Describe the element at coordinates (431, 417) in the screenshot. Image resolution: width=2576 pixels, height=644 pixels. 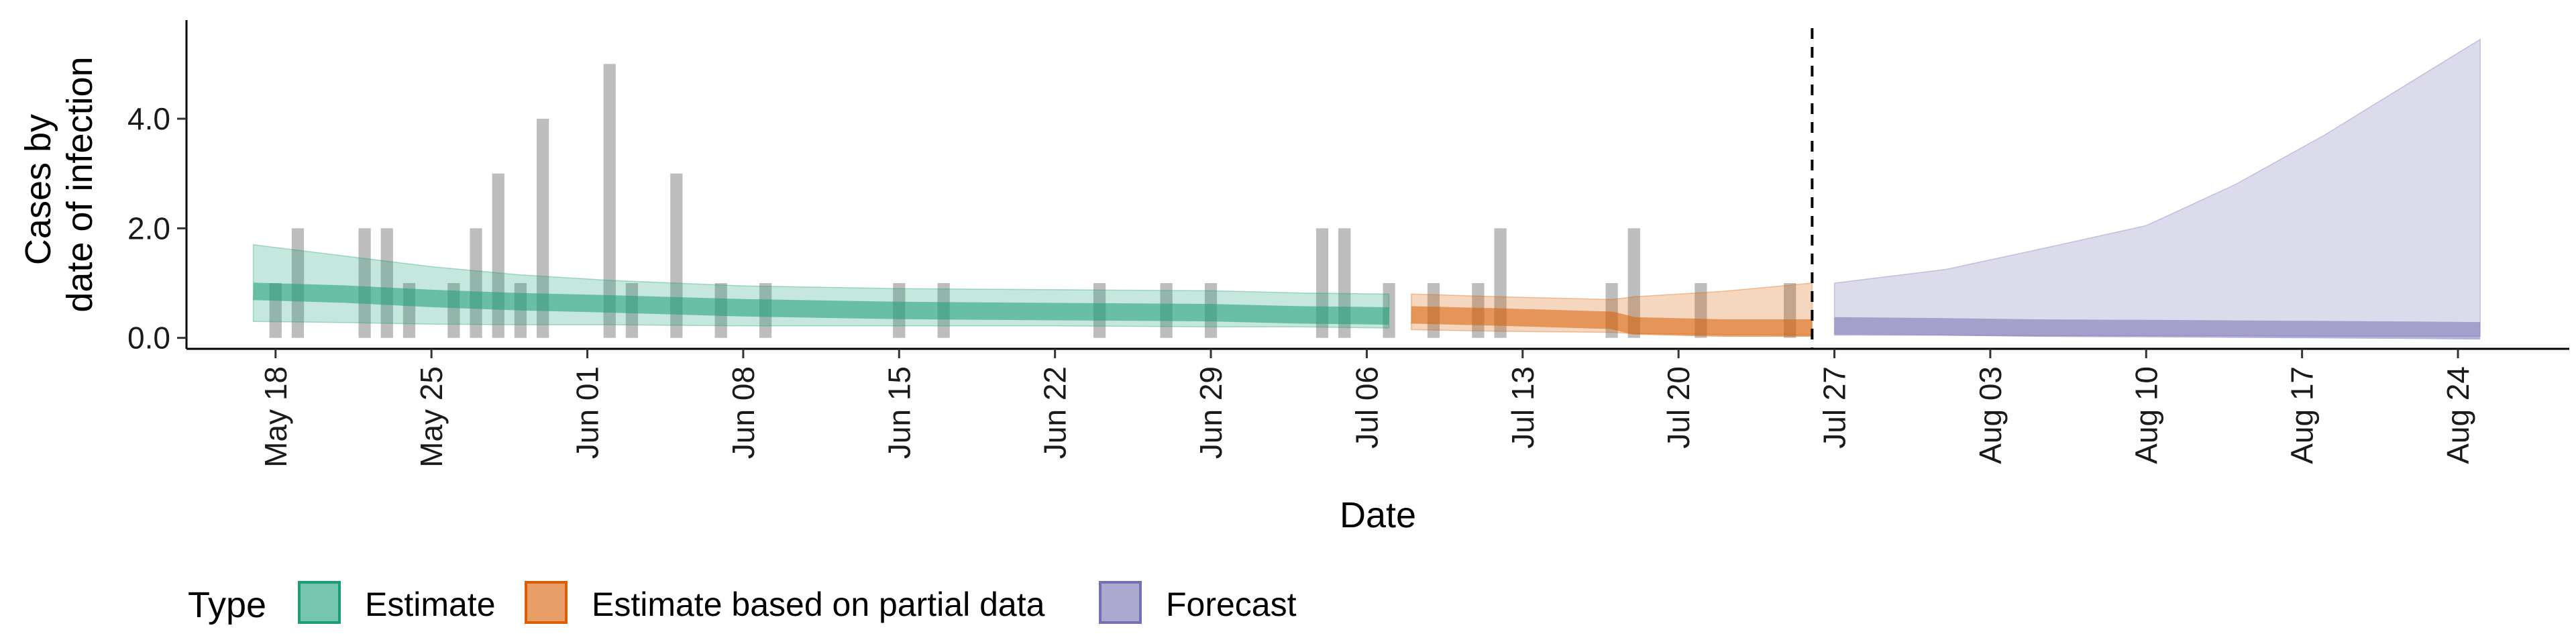
I see `x-tick-label: May 25` at that location.